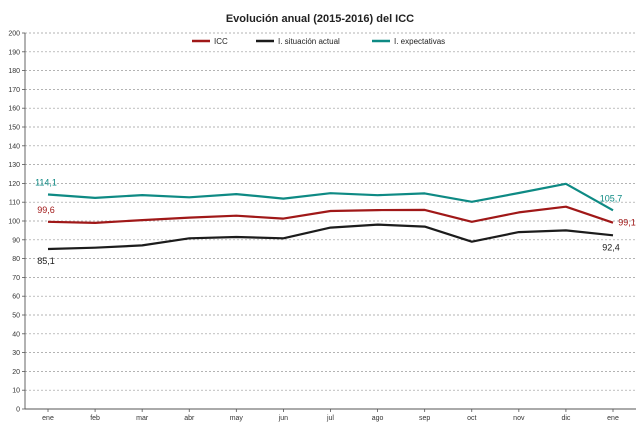 This screenshot has height=428, width=640. I want to click on data-label: 92,4, so click(611, 247).